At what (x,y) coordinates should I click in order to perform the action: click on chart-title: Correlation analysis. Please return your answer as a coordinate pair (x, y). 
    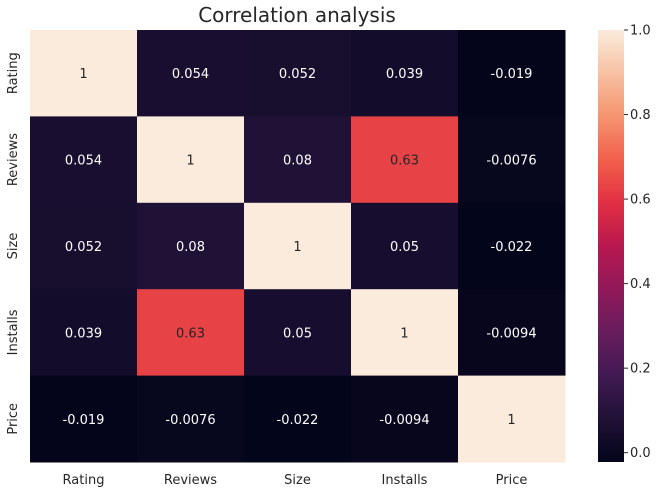
    Looking at the image, I should click on (297, 15).